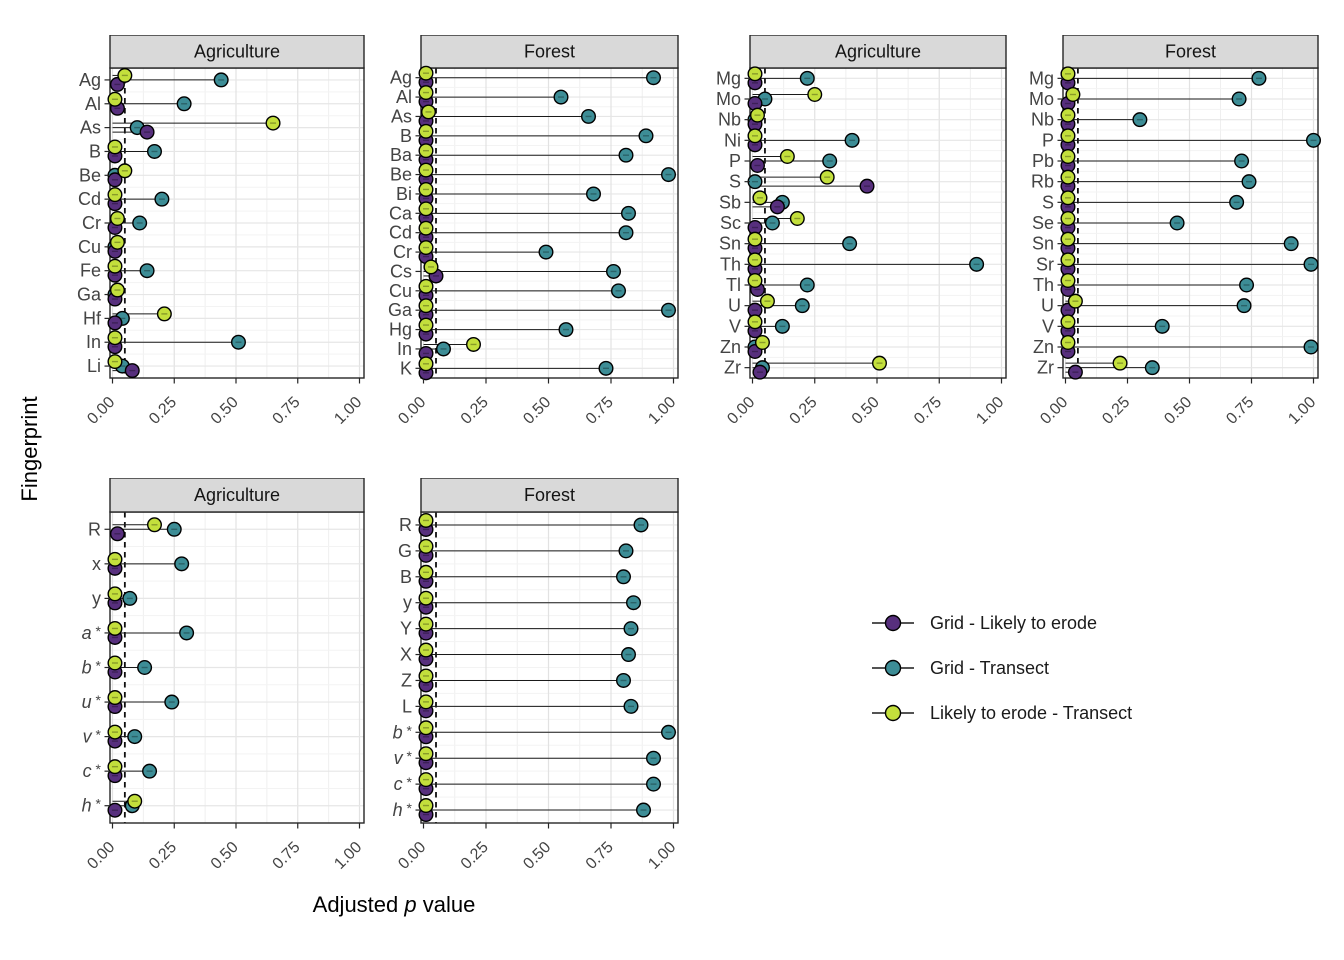 This screenshot has width=1344, height=960. What do you see at coordinates (92, 702) in the screenshot?
I see `row-label: u *` at bounding box center [92, 702].